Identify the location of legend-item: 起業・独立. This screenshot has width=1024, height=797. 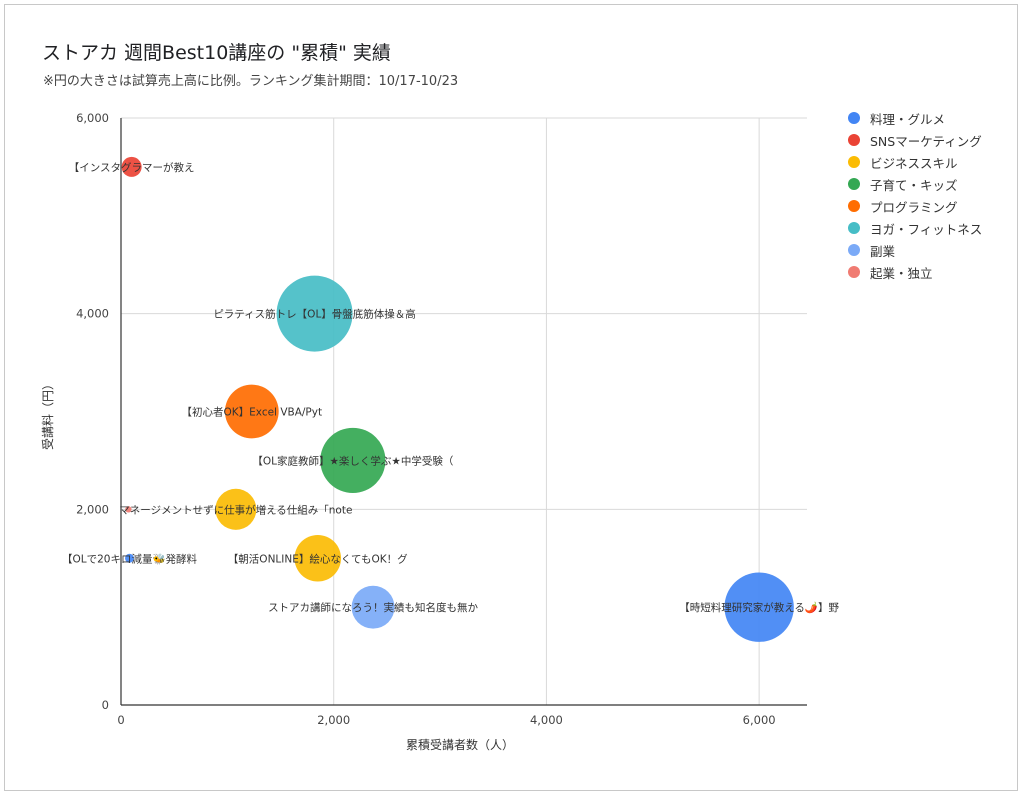
(915, 272).